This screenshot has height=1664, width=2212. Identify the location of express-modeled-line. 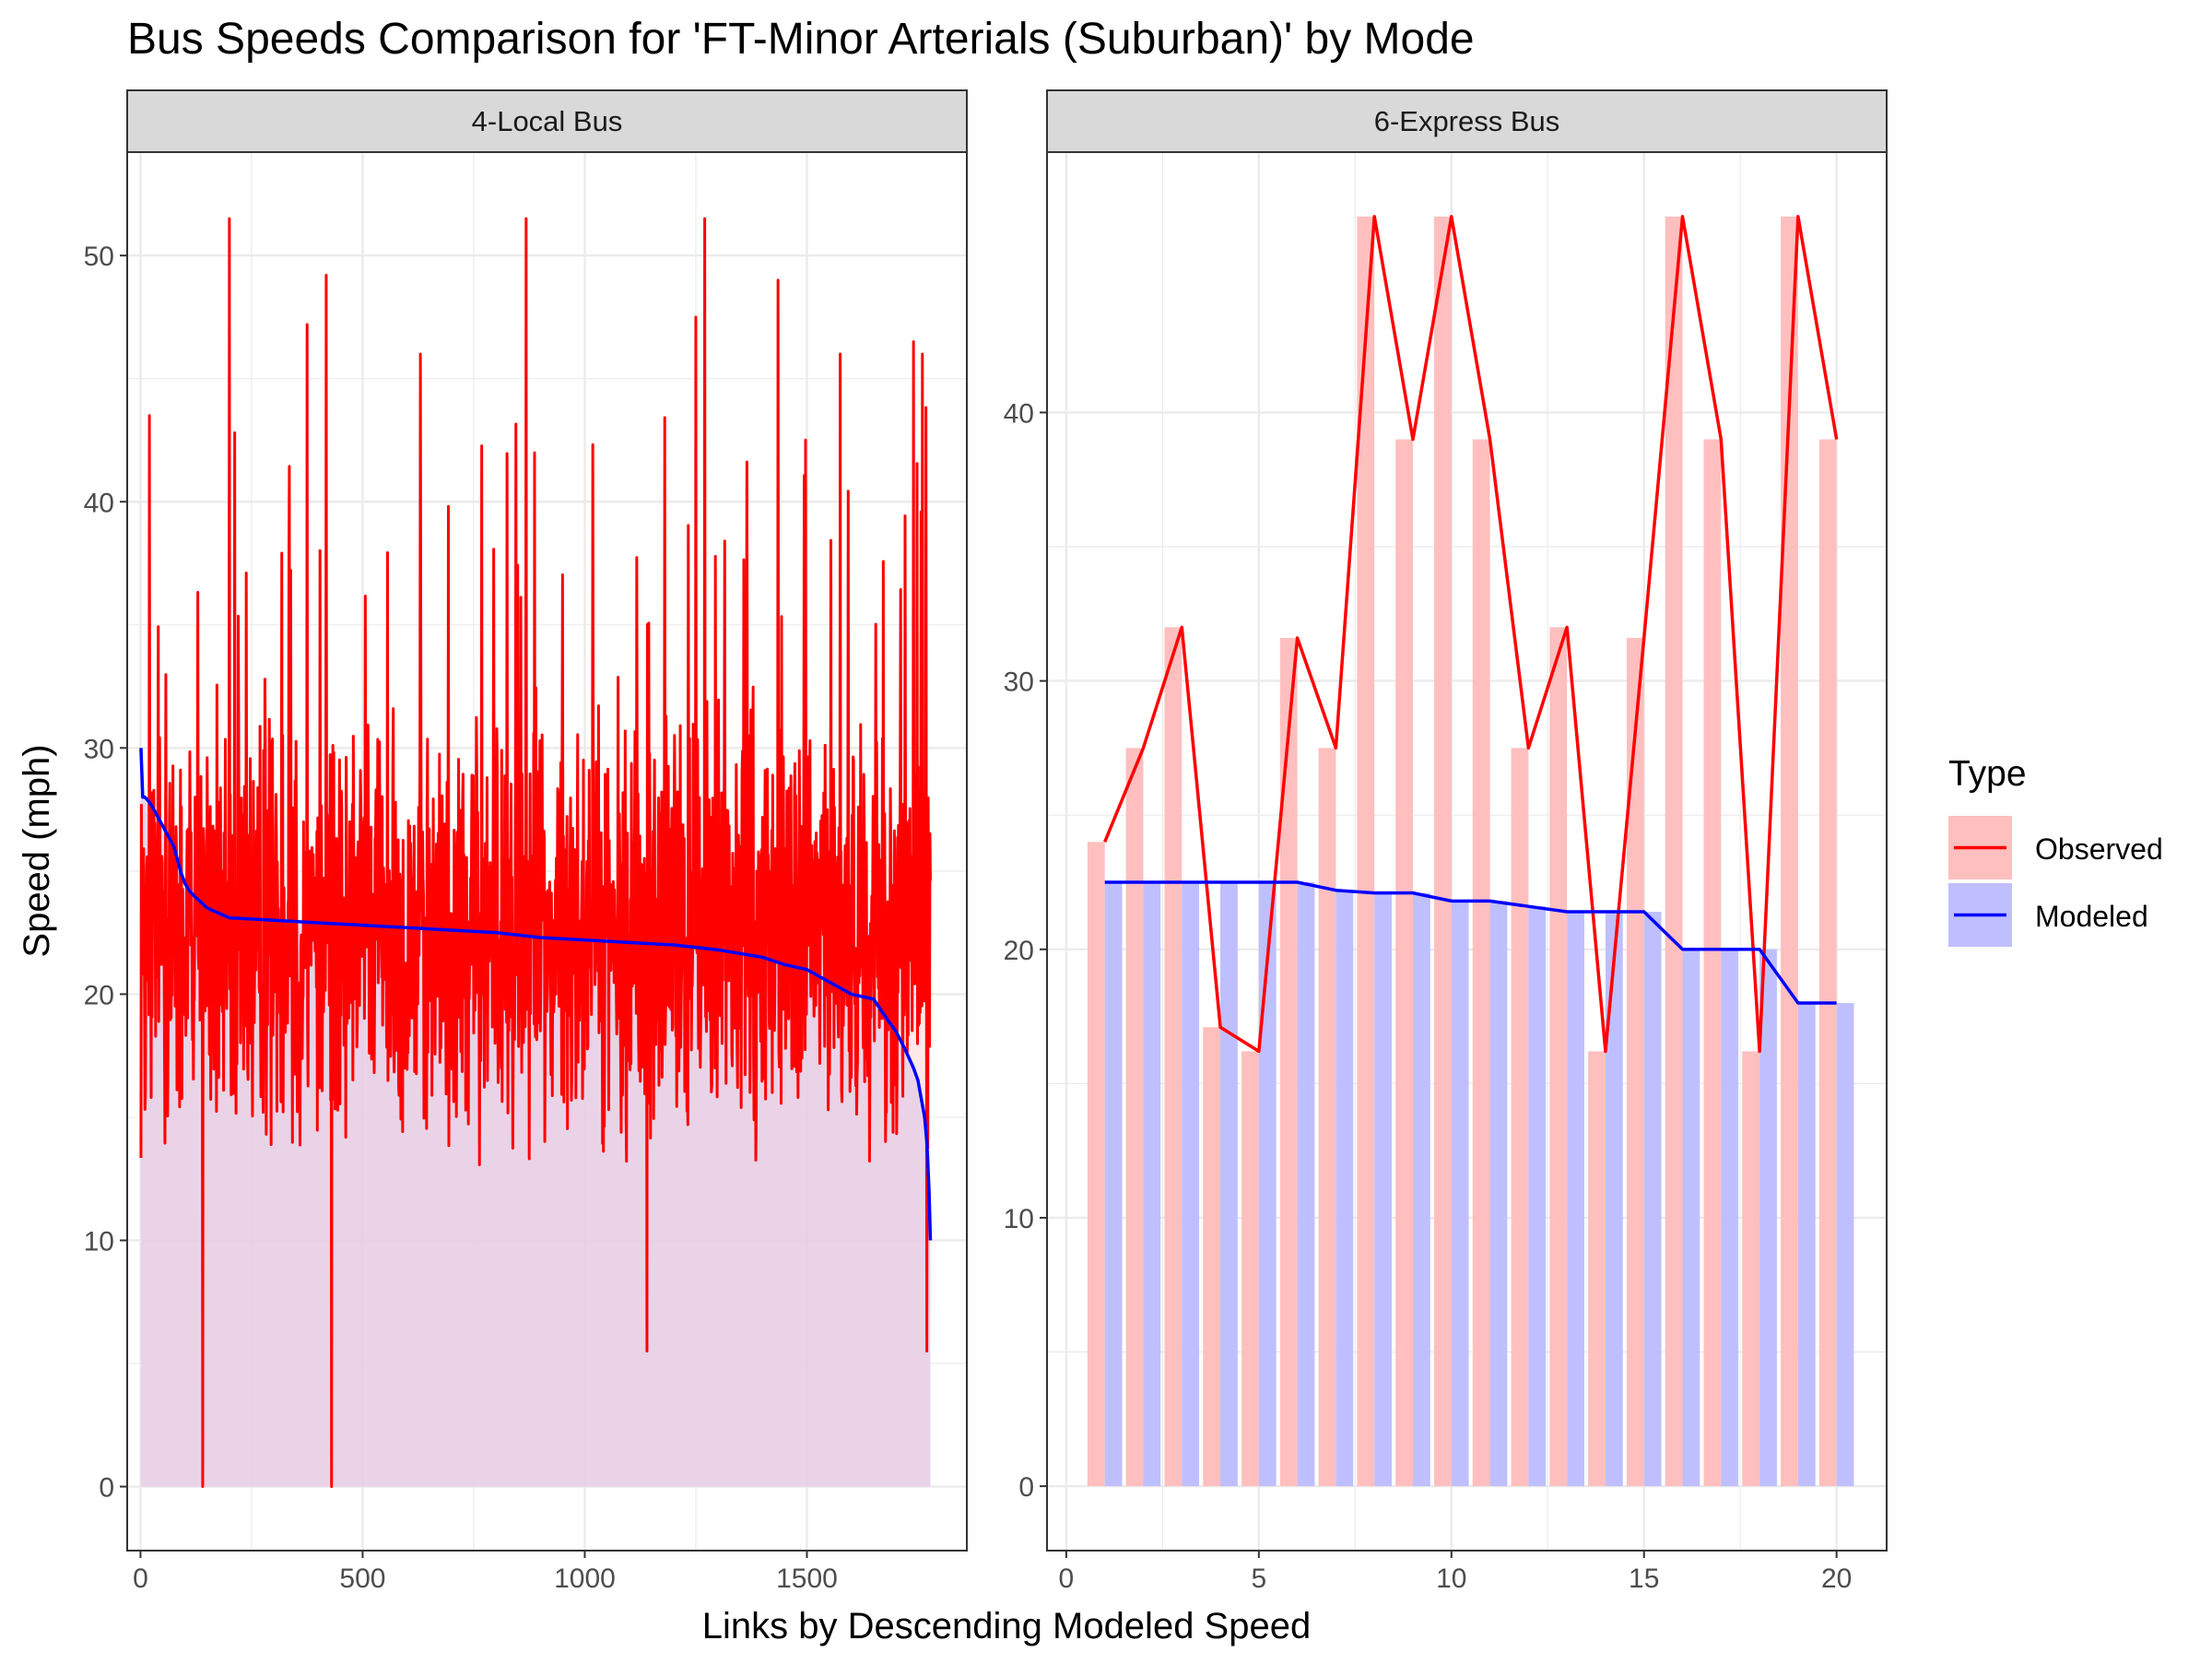
(1470, 942).